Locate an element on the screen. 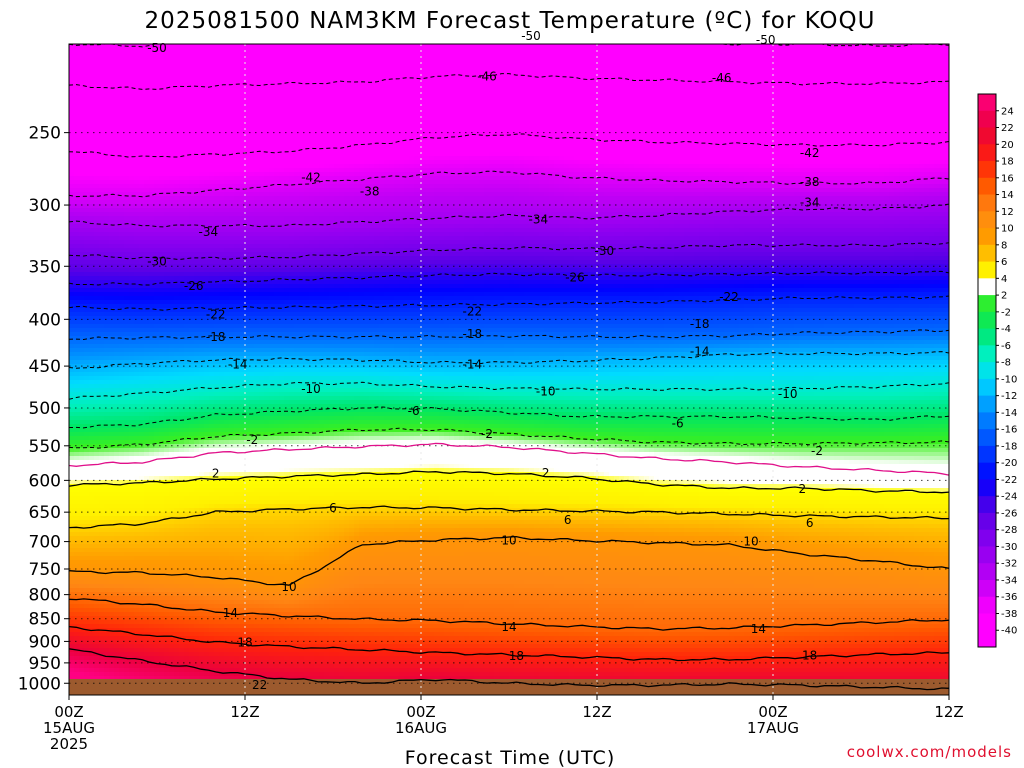 The image size is (1024, 768). contour-label: -42 is located at coordinates (311, 178).